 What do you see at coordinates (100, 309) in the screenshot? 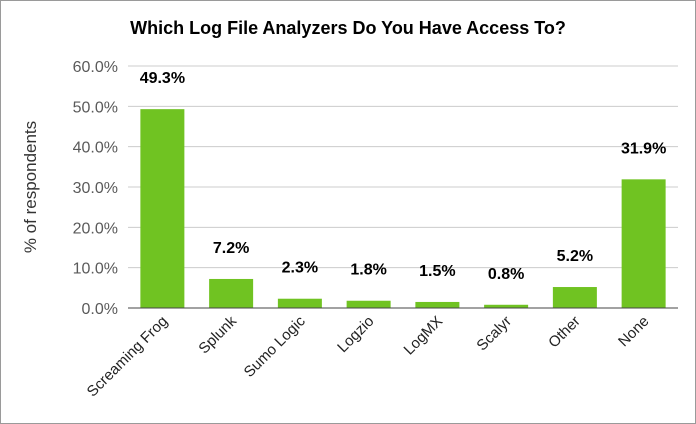
I see `y-tick-label: 0.0%` at bounding box center [100, 309].